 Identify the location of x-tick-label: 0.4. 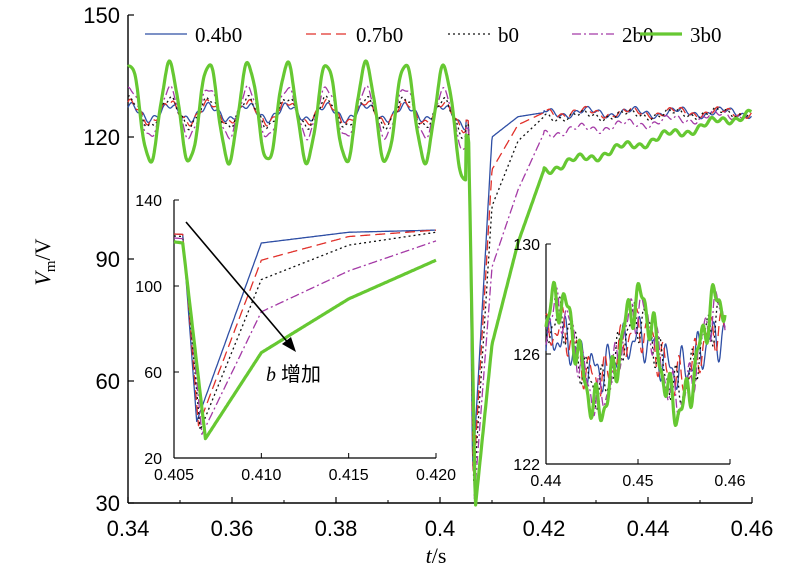
(440, 528).